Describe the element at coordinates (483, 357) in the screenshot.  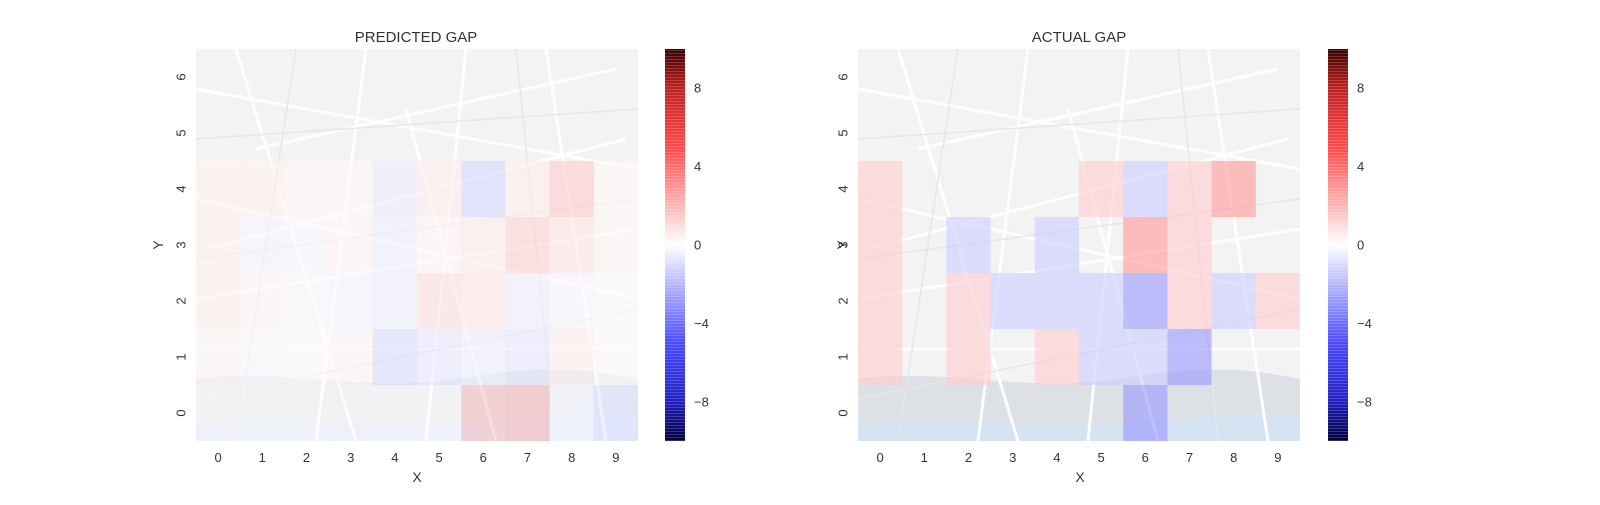
I see `heatmap-cell-x6-y1` at that location.